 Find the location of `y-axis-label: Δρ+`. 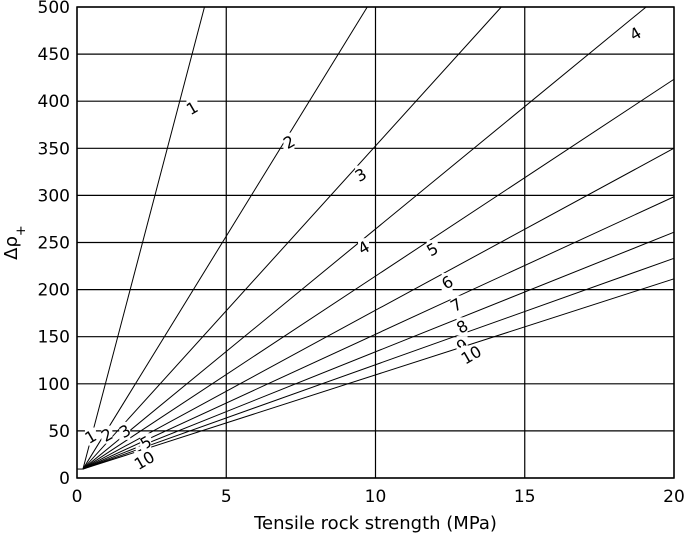

y-axis-label: Δρ+ is located at coordinates (15, 242).